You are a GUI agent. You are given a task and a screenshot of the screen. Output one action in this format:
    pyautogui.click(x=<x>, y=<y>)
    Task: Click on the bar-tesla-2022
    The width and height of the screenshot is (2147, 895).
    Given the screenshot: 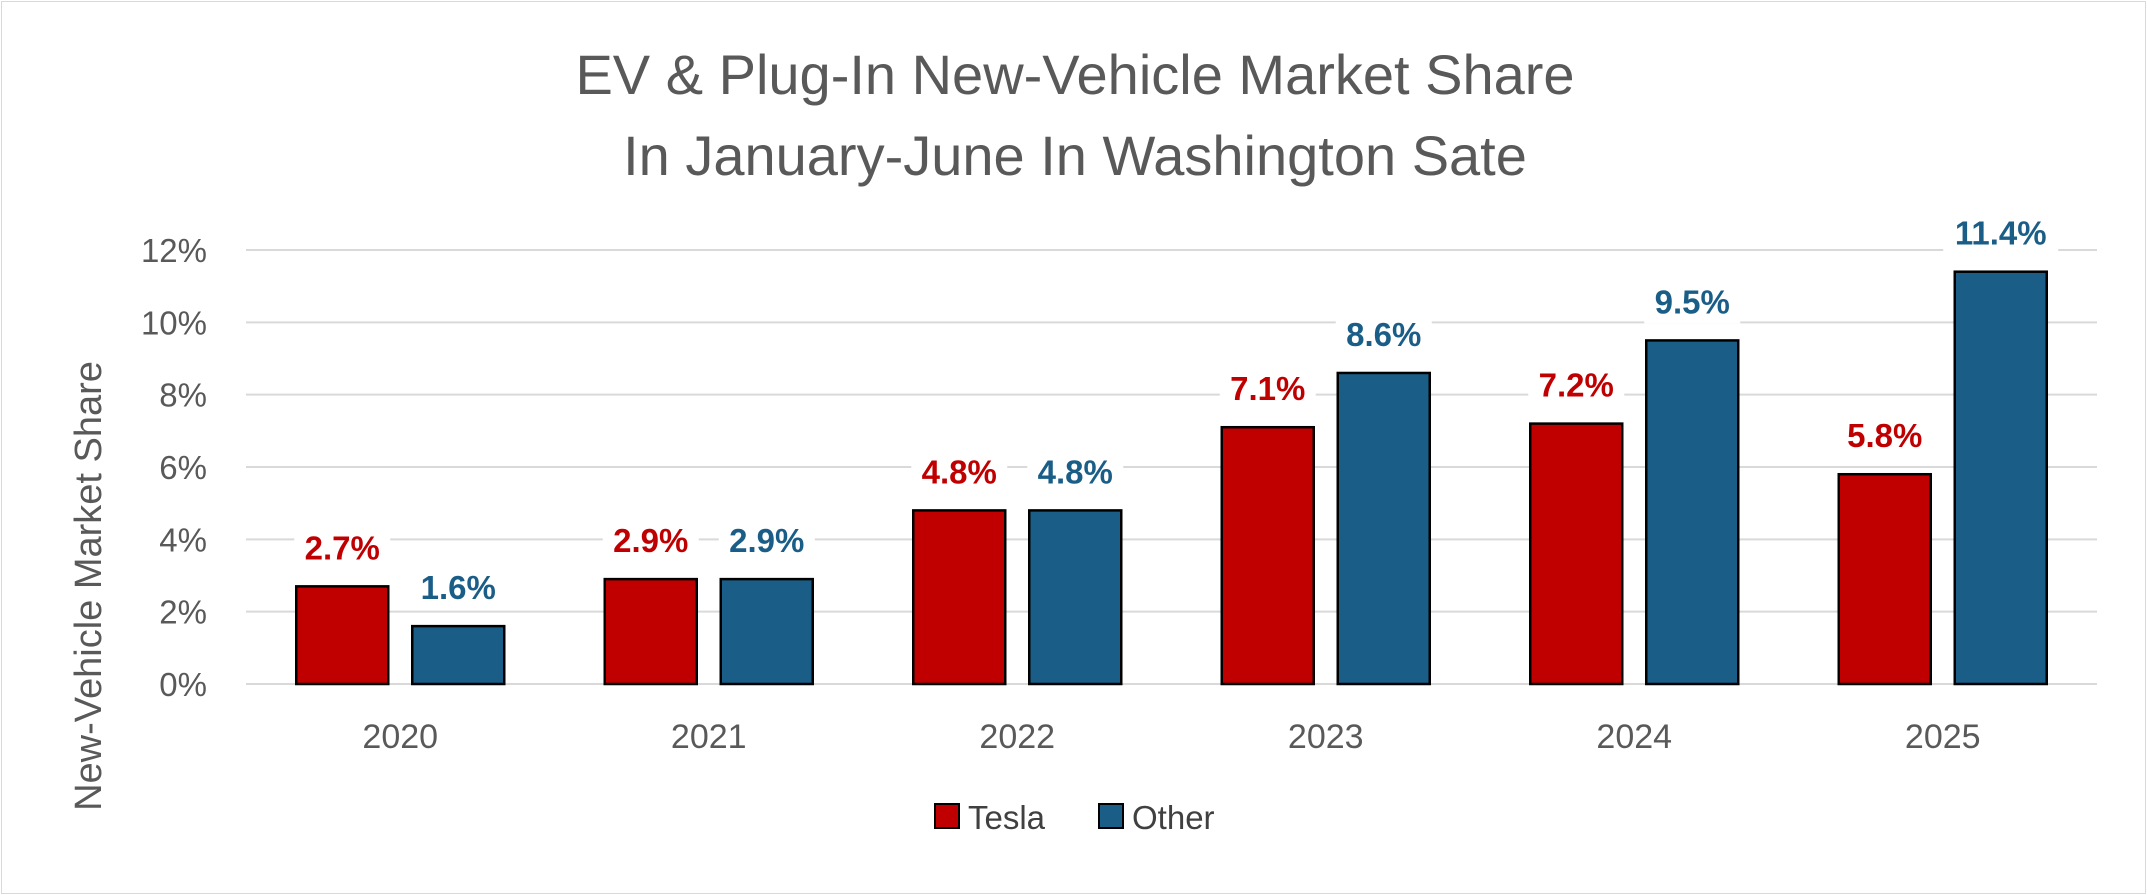 What is the action you would take?
    pyautogui.click(x=959, y=597)
    